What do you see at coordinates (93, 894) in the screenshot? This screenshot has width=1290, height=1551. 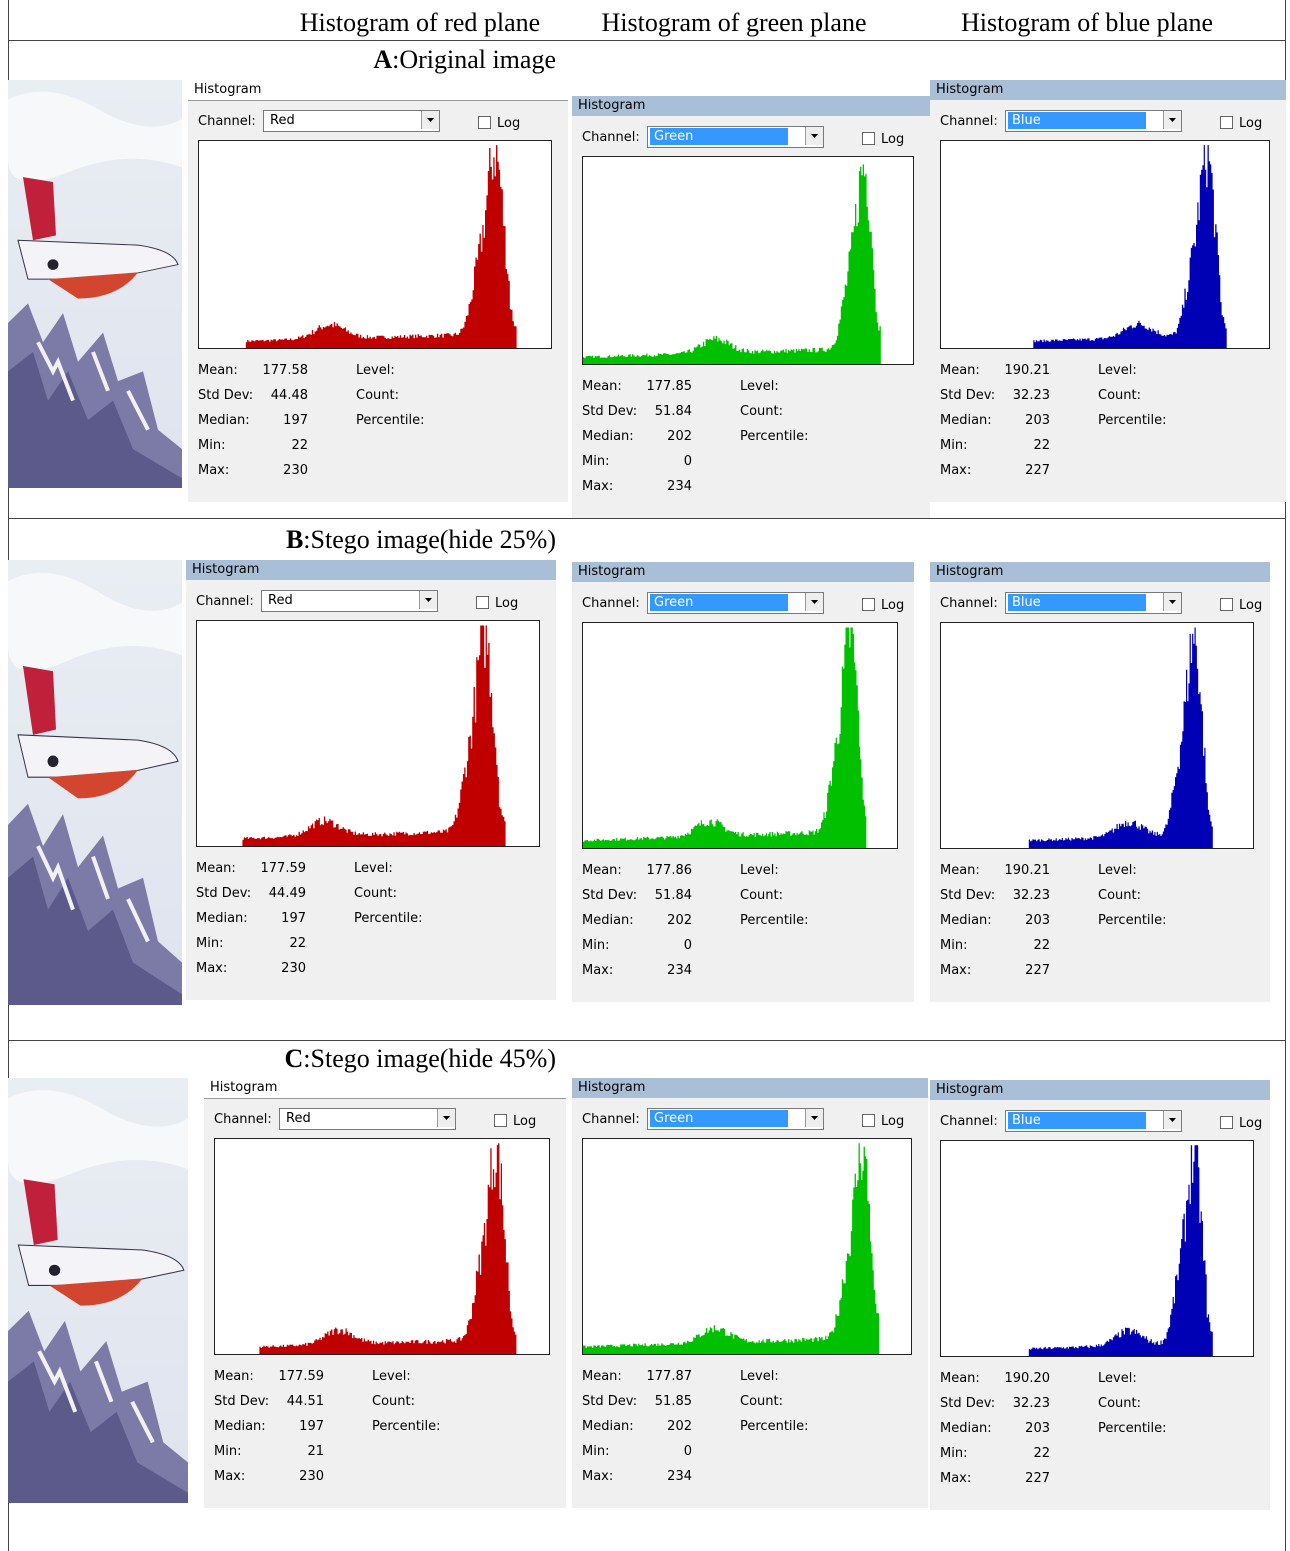 I see `snow` at bounding box center [93, 894].